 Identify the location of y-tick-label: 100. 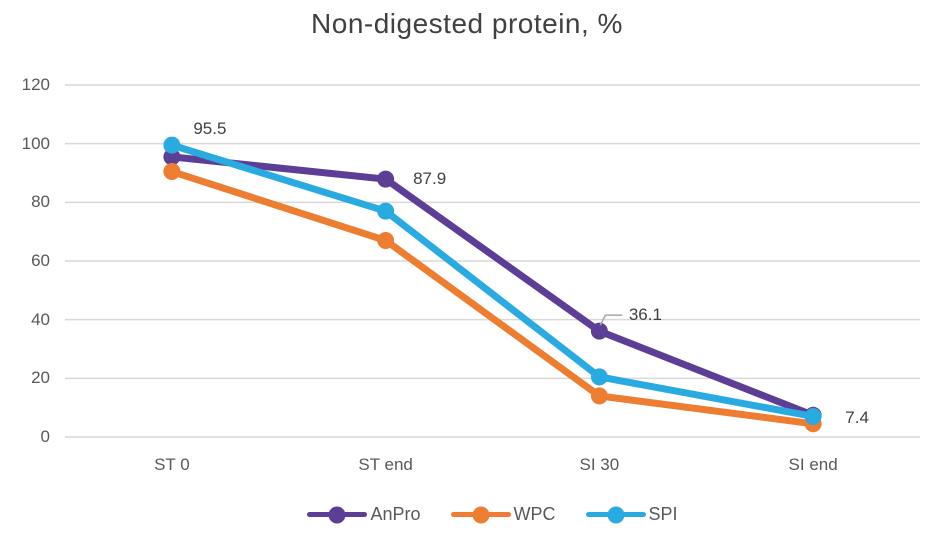
(35, 143).